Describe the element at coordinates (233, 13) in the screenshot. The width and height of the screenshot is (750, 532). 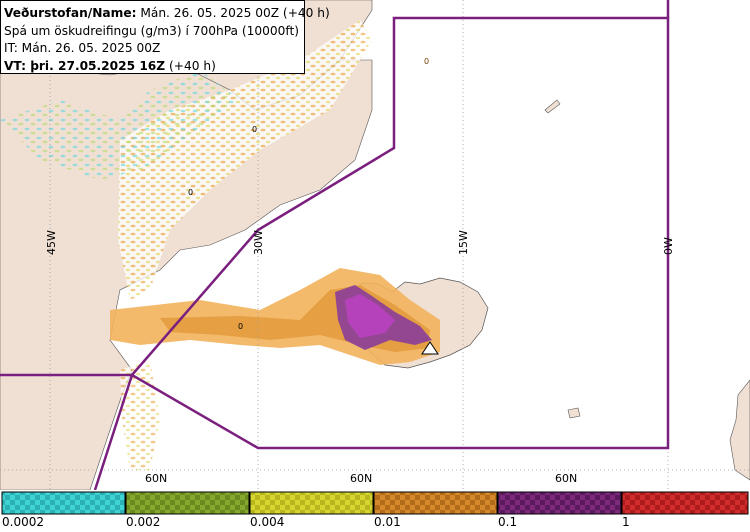
I see `issuer-value: Mán. 26. 05. 2025 00Z (+40 h)` at that location.